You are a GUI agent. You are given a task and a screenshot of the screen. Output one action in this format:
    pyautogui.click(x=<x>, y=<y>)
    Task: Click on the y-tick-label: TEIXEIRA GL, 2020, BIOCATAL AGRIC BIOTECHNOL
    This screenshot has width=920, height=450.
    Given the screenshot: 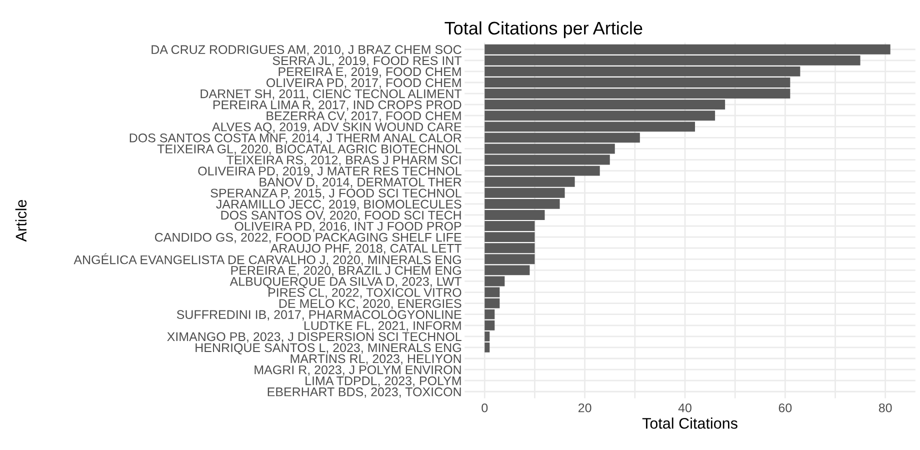 What is the action you would take?
    pyautogui.click(x=309, y=149)
    